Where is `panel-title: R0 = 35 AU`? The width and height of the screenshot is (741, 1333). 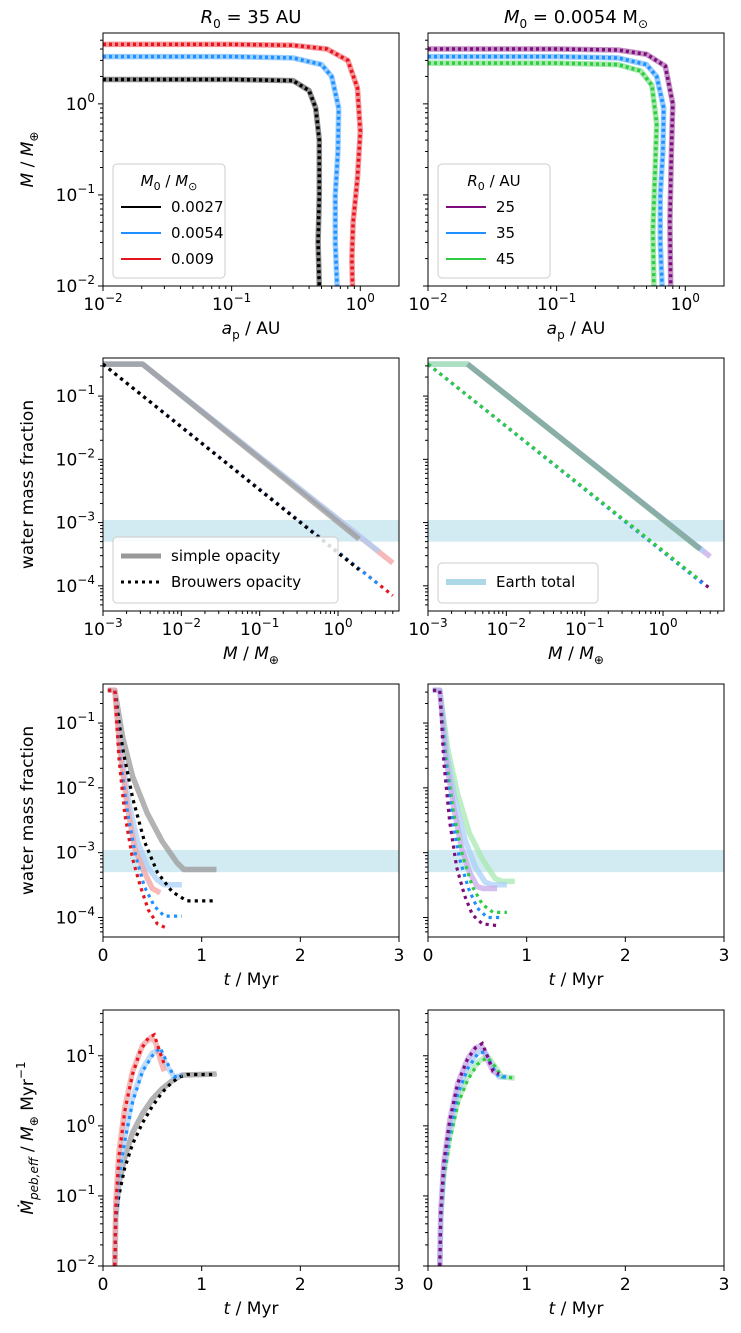
panel-title: R0 = 35 AU is located at coordinates (251, 19).